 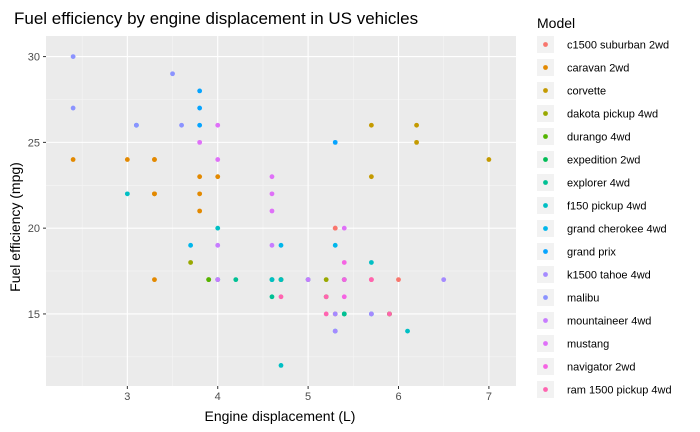 I want to click on legend-label: mustang, so click(x=588, y=345).